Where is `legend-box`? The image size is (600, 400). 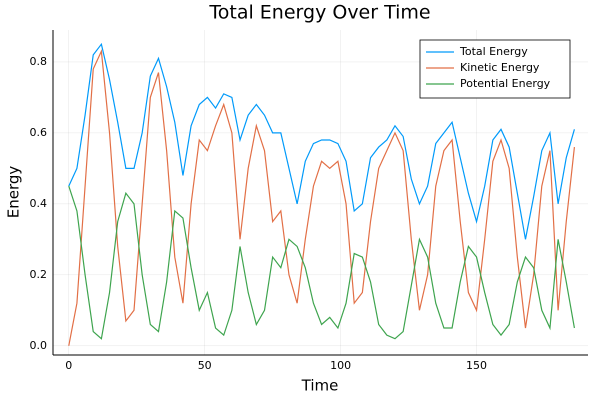 legend-box is located at coordinates (495, 69).